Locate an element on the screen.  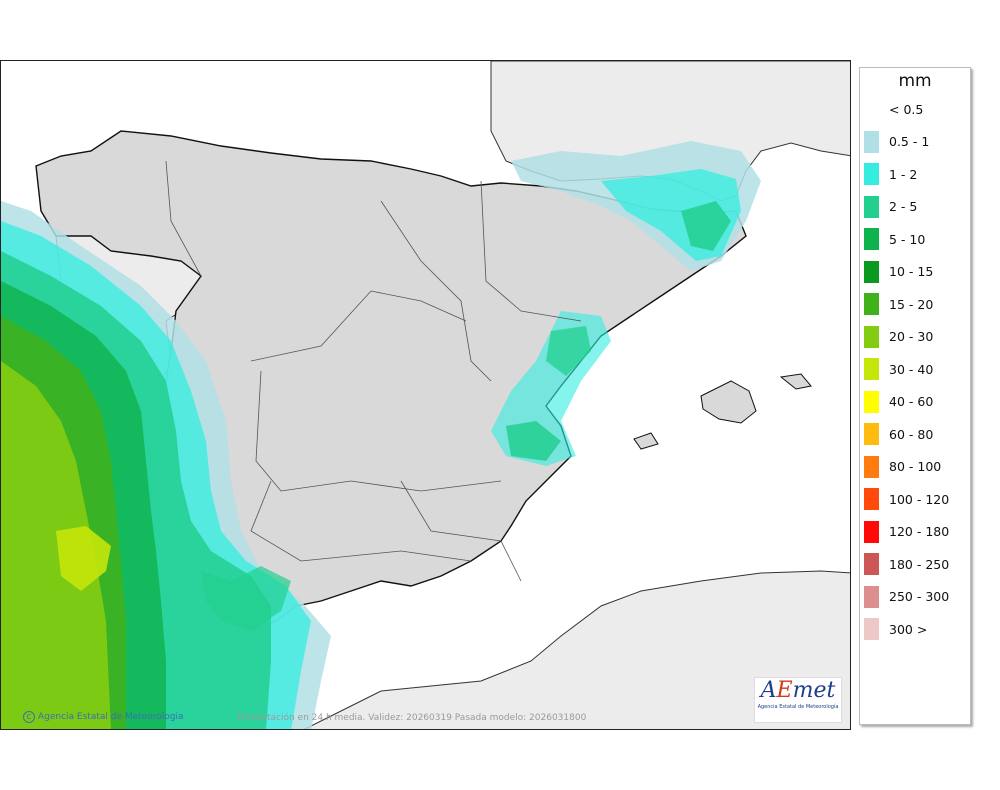
legend-label: 20 - 30 is located at coordinates (911, 336).